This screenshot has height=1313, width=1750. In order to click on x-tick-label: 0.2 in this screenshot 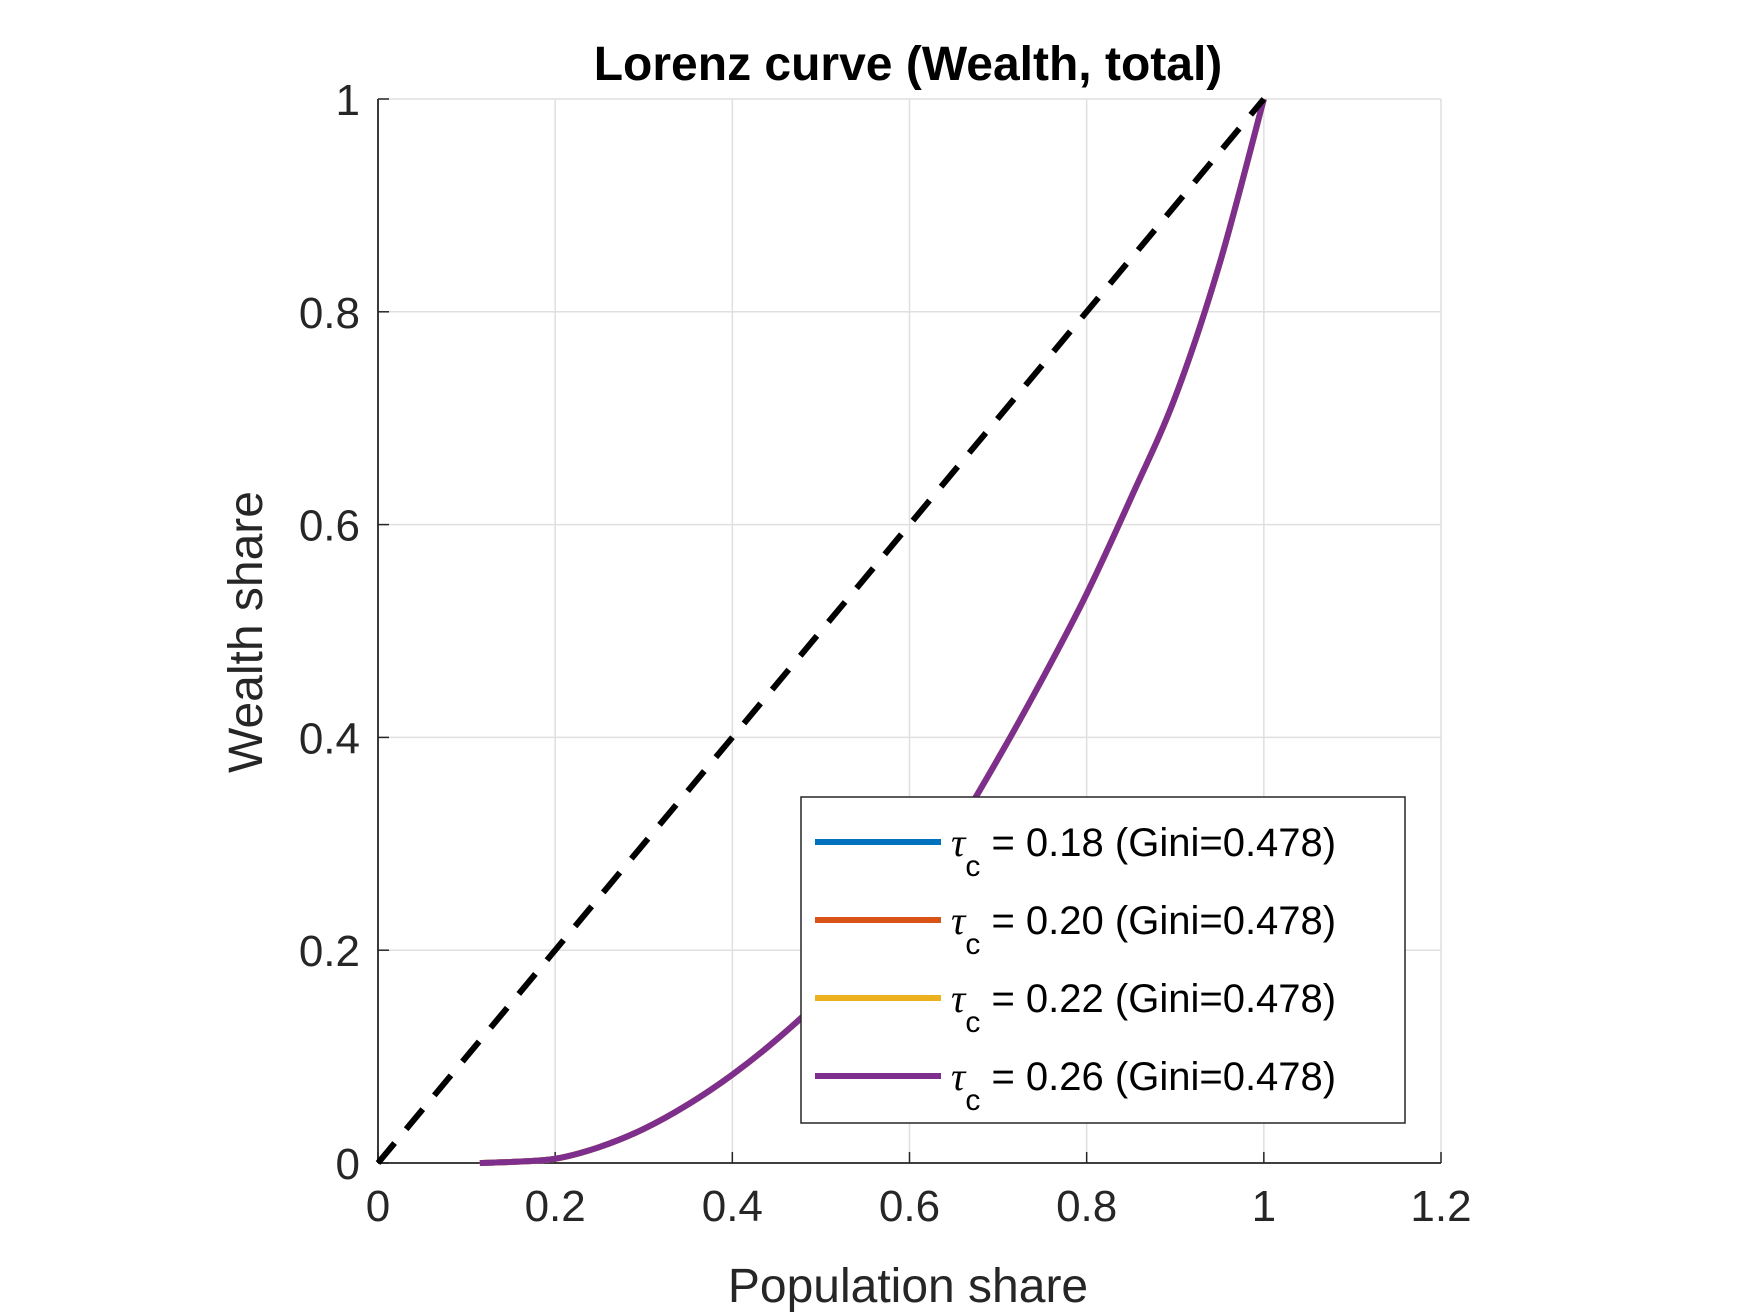, I will do `click(555, 1206)`.